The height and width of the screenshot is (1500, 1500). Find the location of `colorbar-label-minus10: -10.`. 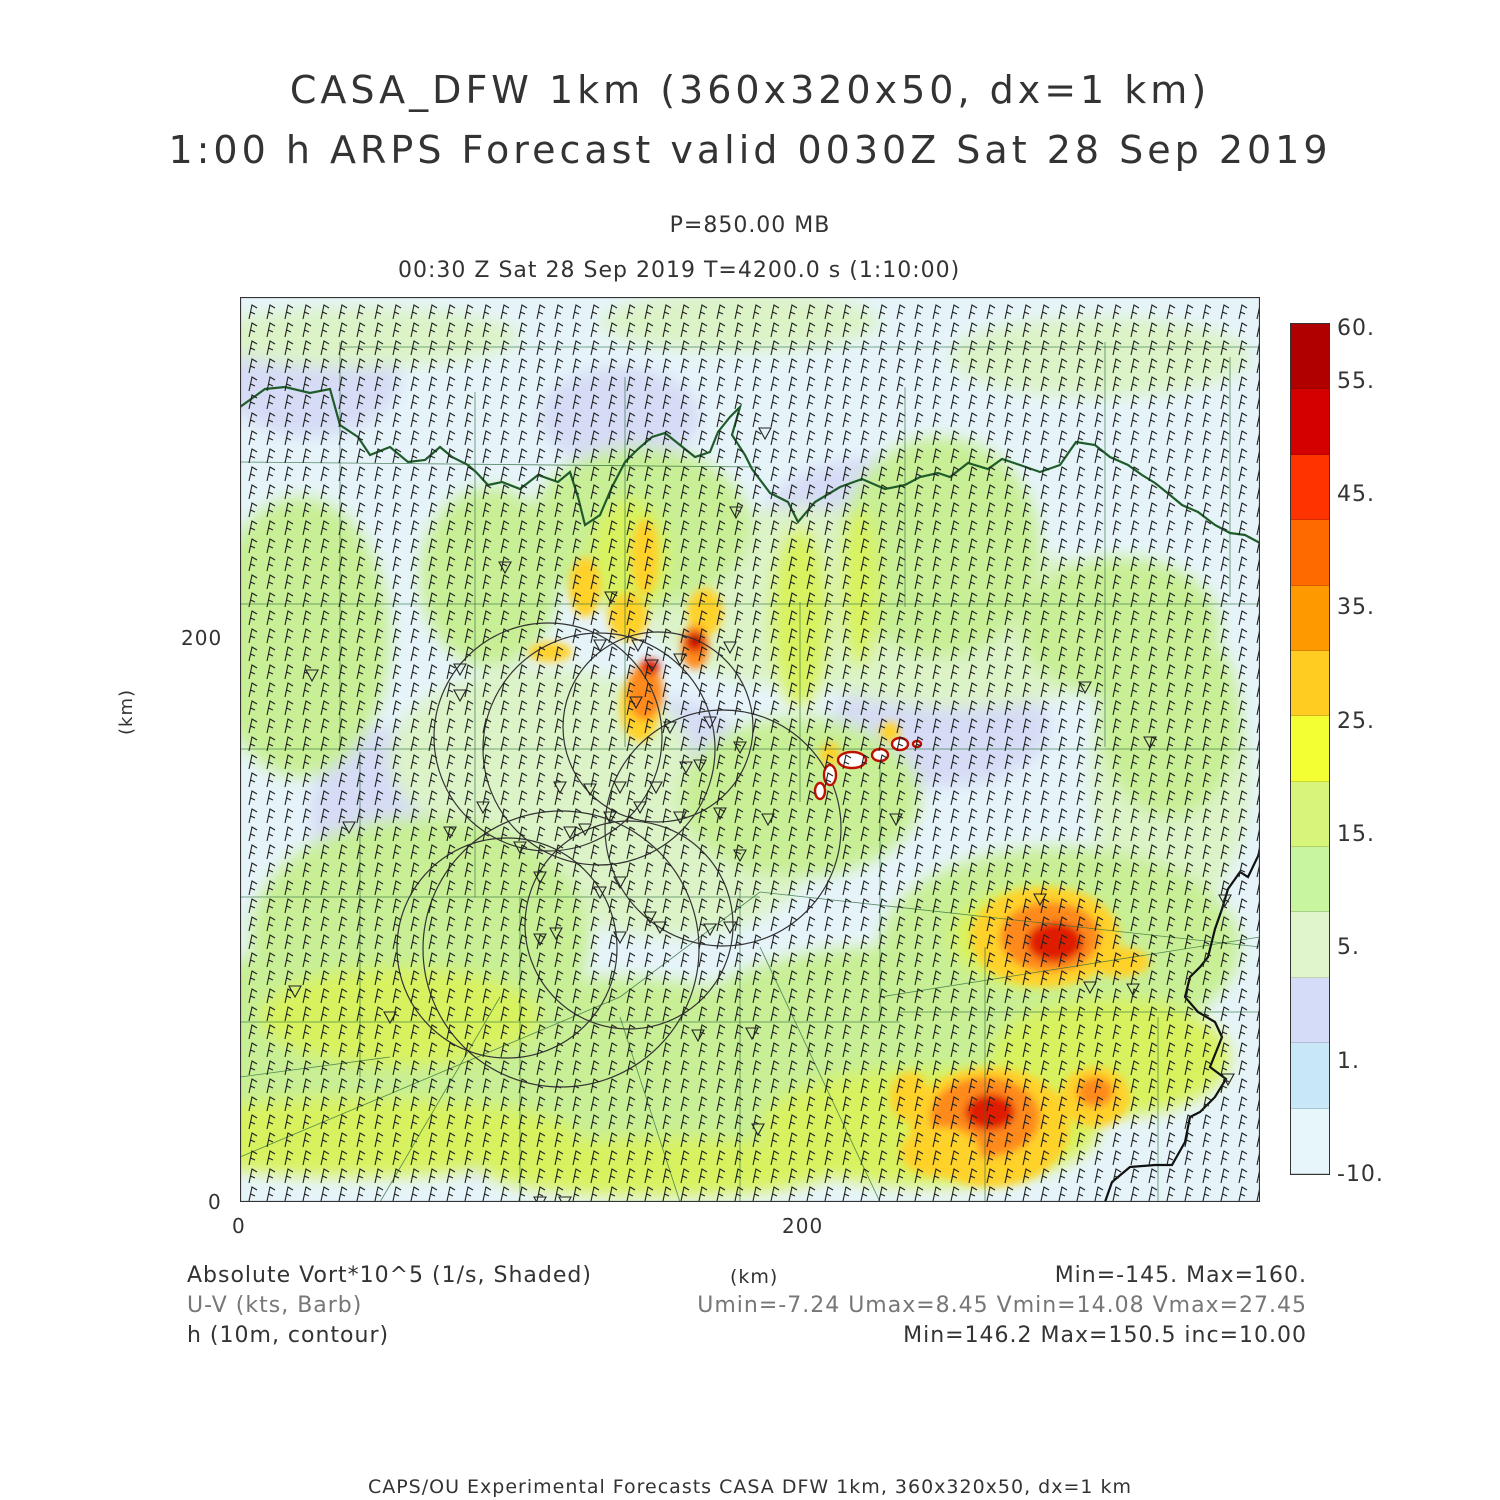

colorbar-label-minus10: -10. is located at coordinates (1360, 1174).